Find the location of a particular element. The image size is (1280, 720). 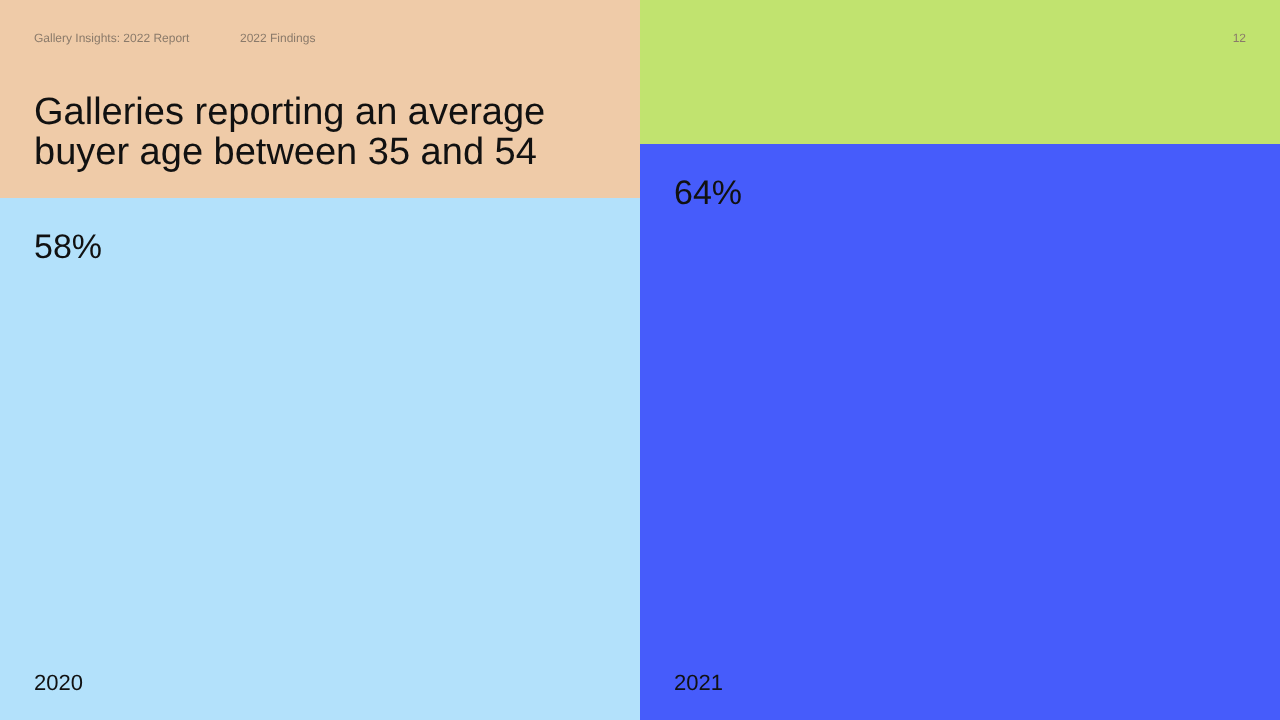

x-tick-label: 2020 is located at coordinates (58, 684).